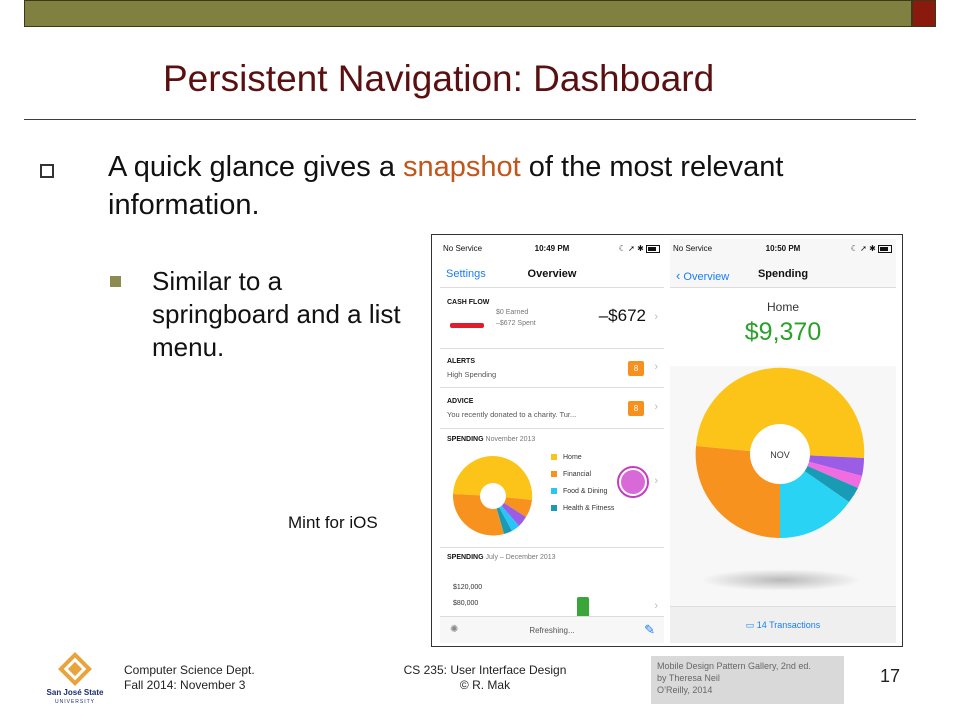 The height and width of the screenshot is (720, 960). I want to click on bullet-prefix: A quick glance gives a, so click(256, 167).